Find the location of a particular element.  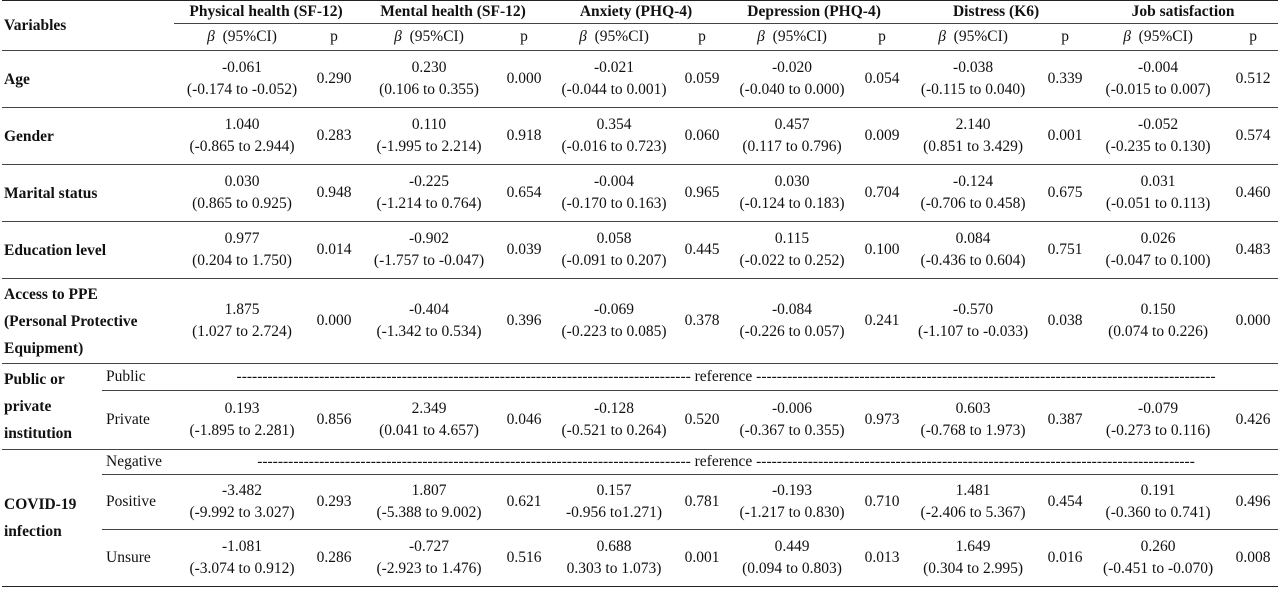

beta-cell: -0.727 (-2.923 to 1.476) is located at coordinates (429, 558).